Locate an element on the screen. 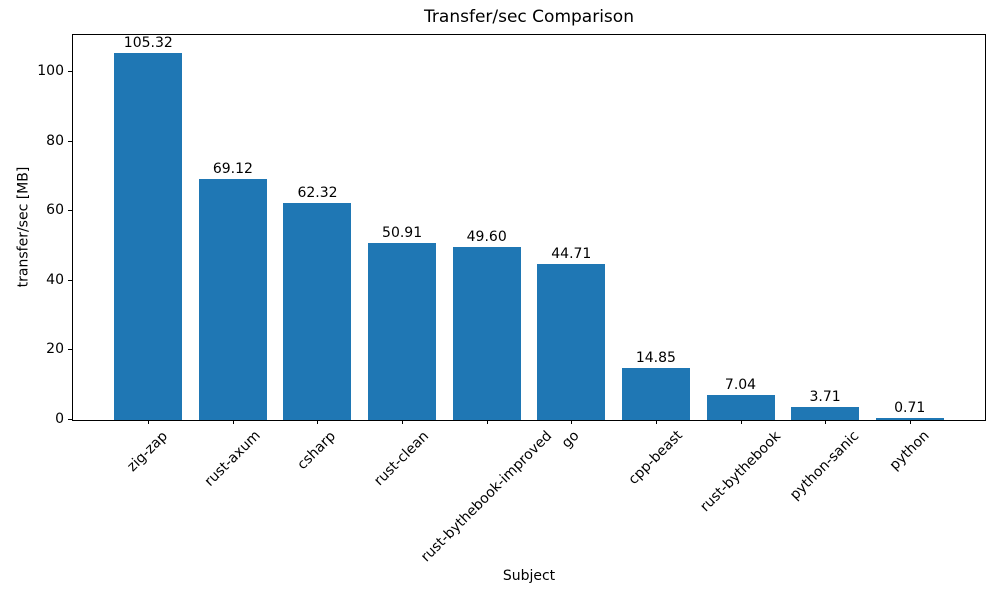 This screenshot has height=600, width=1000. y-tick-label: 60 is located at coordinates (55, 210).